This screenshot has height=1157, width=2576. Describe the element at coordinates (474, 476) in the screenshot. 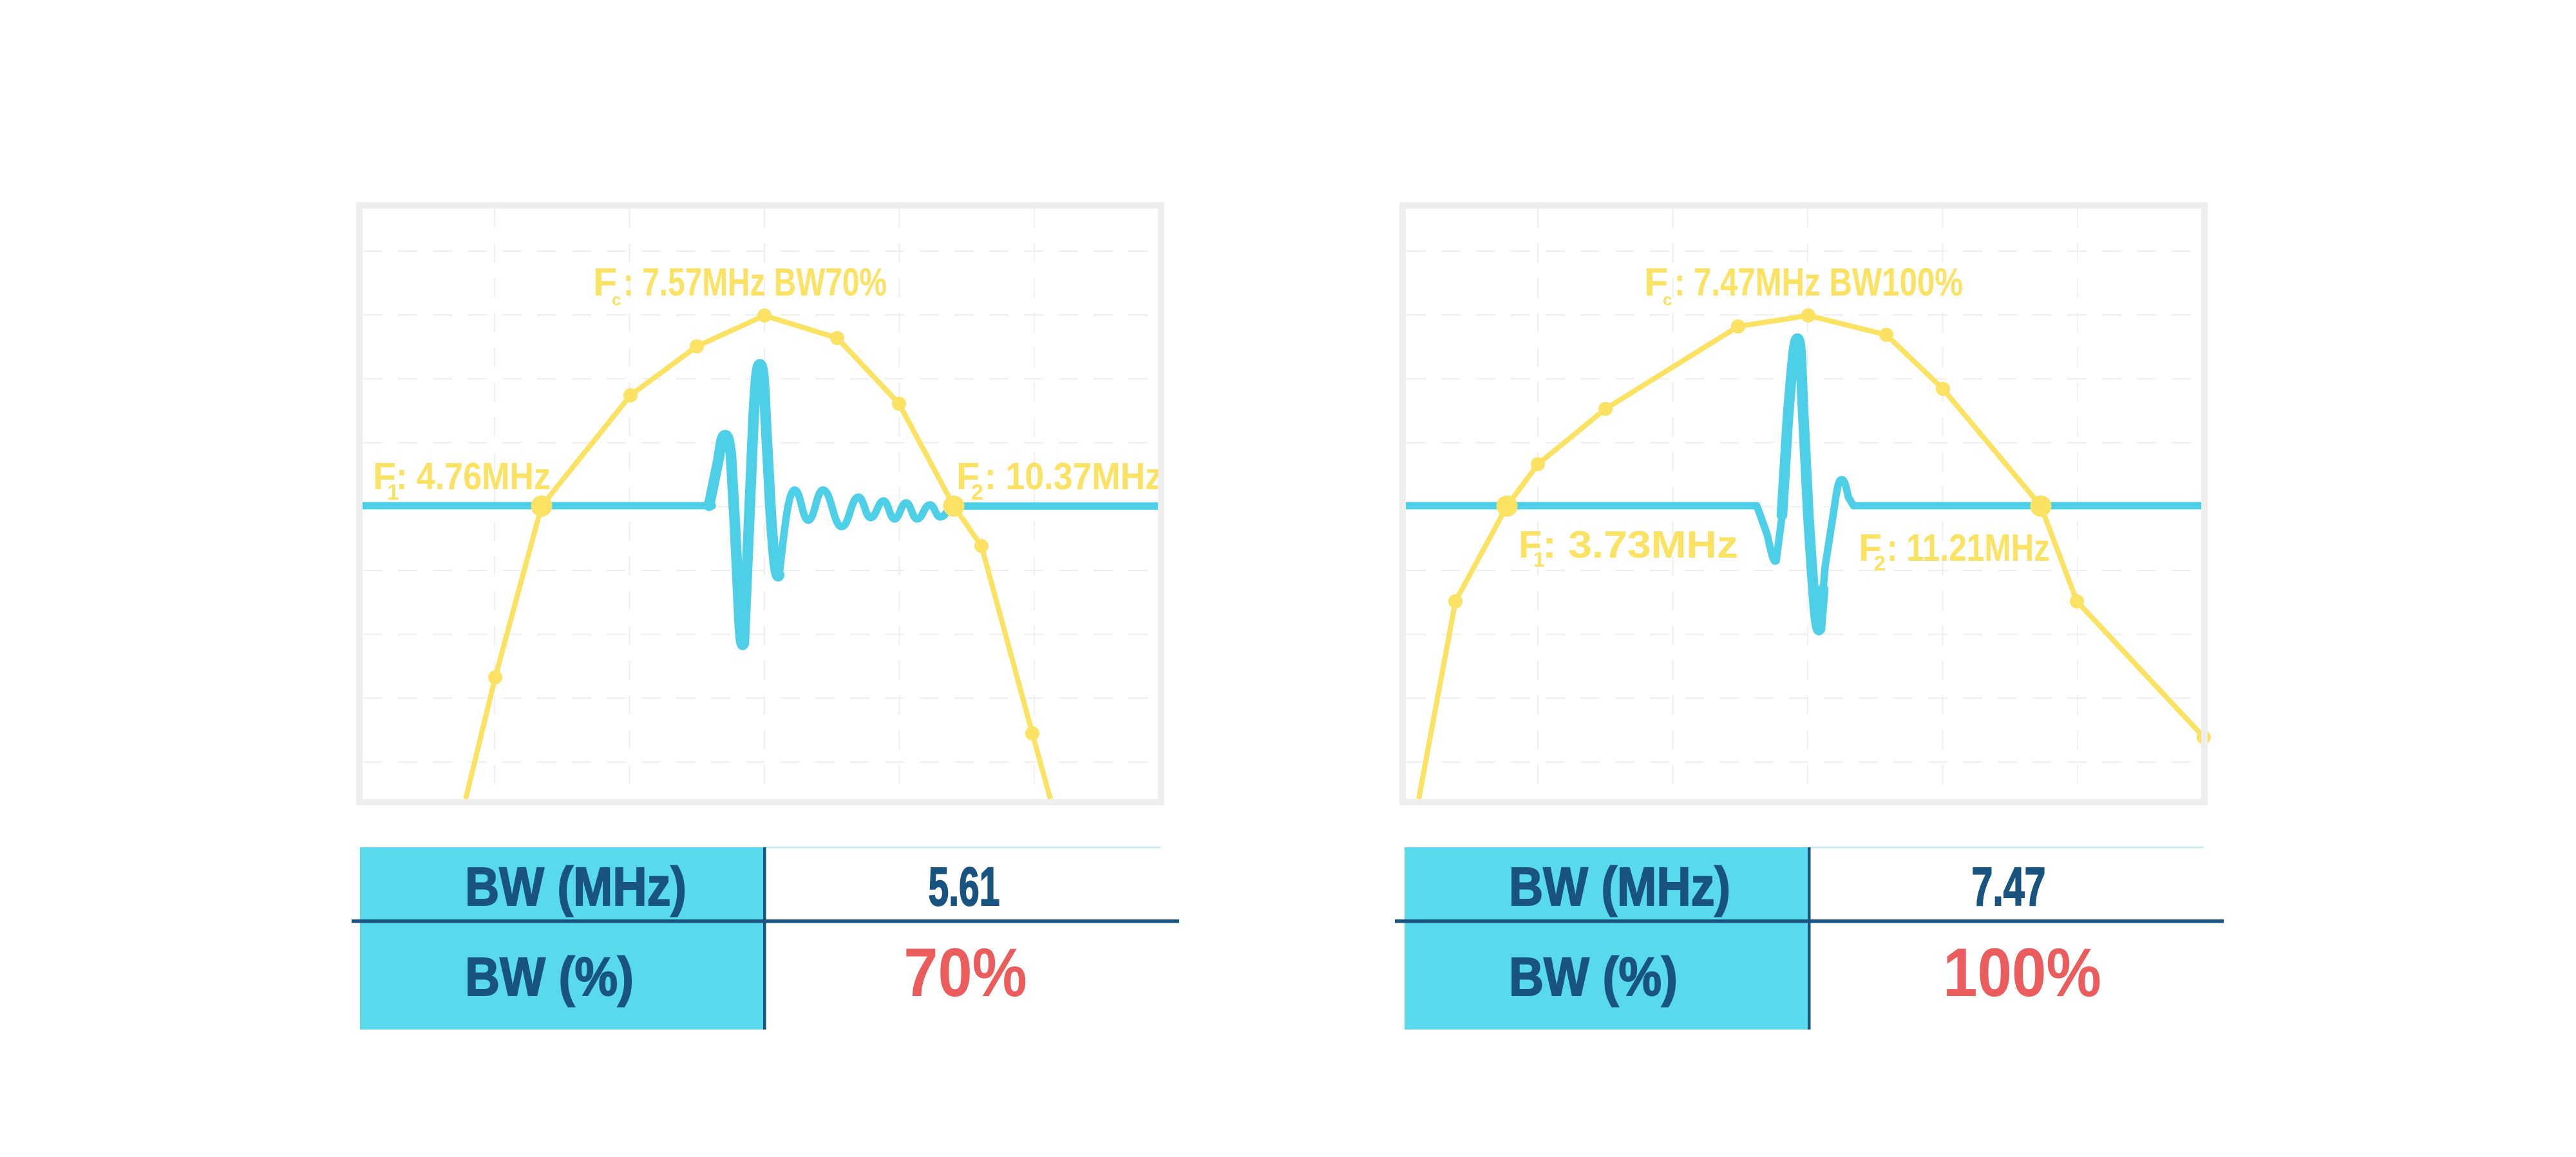

I see `svg-text:: 4.76MHz: : 4.76MHz` at that location.